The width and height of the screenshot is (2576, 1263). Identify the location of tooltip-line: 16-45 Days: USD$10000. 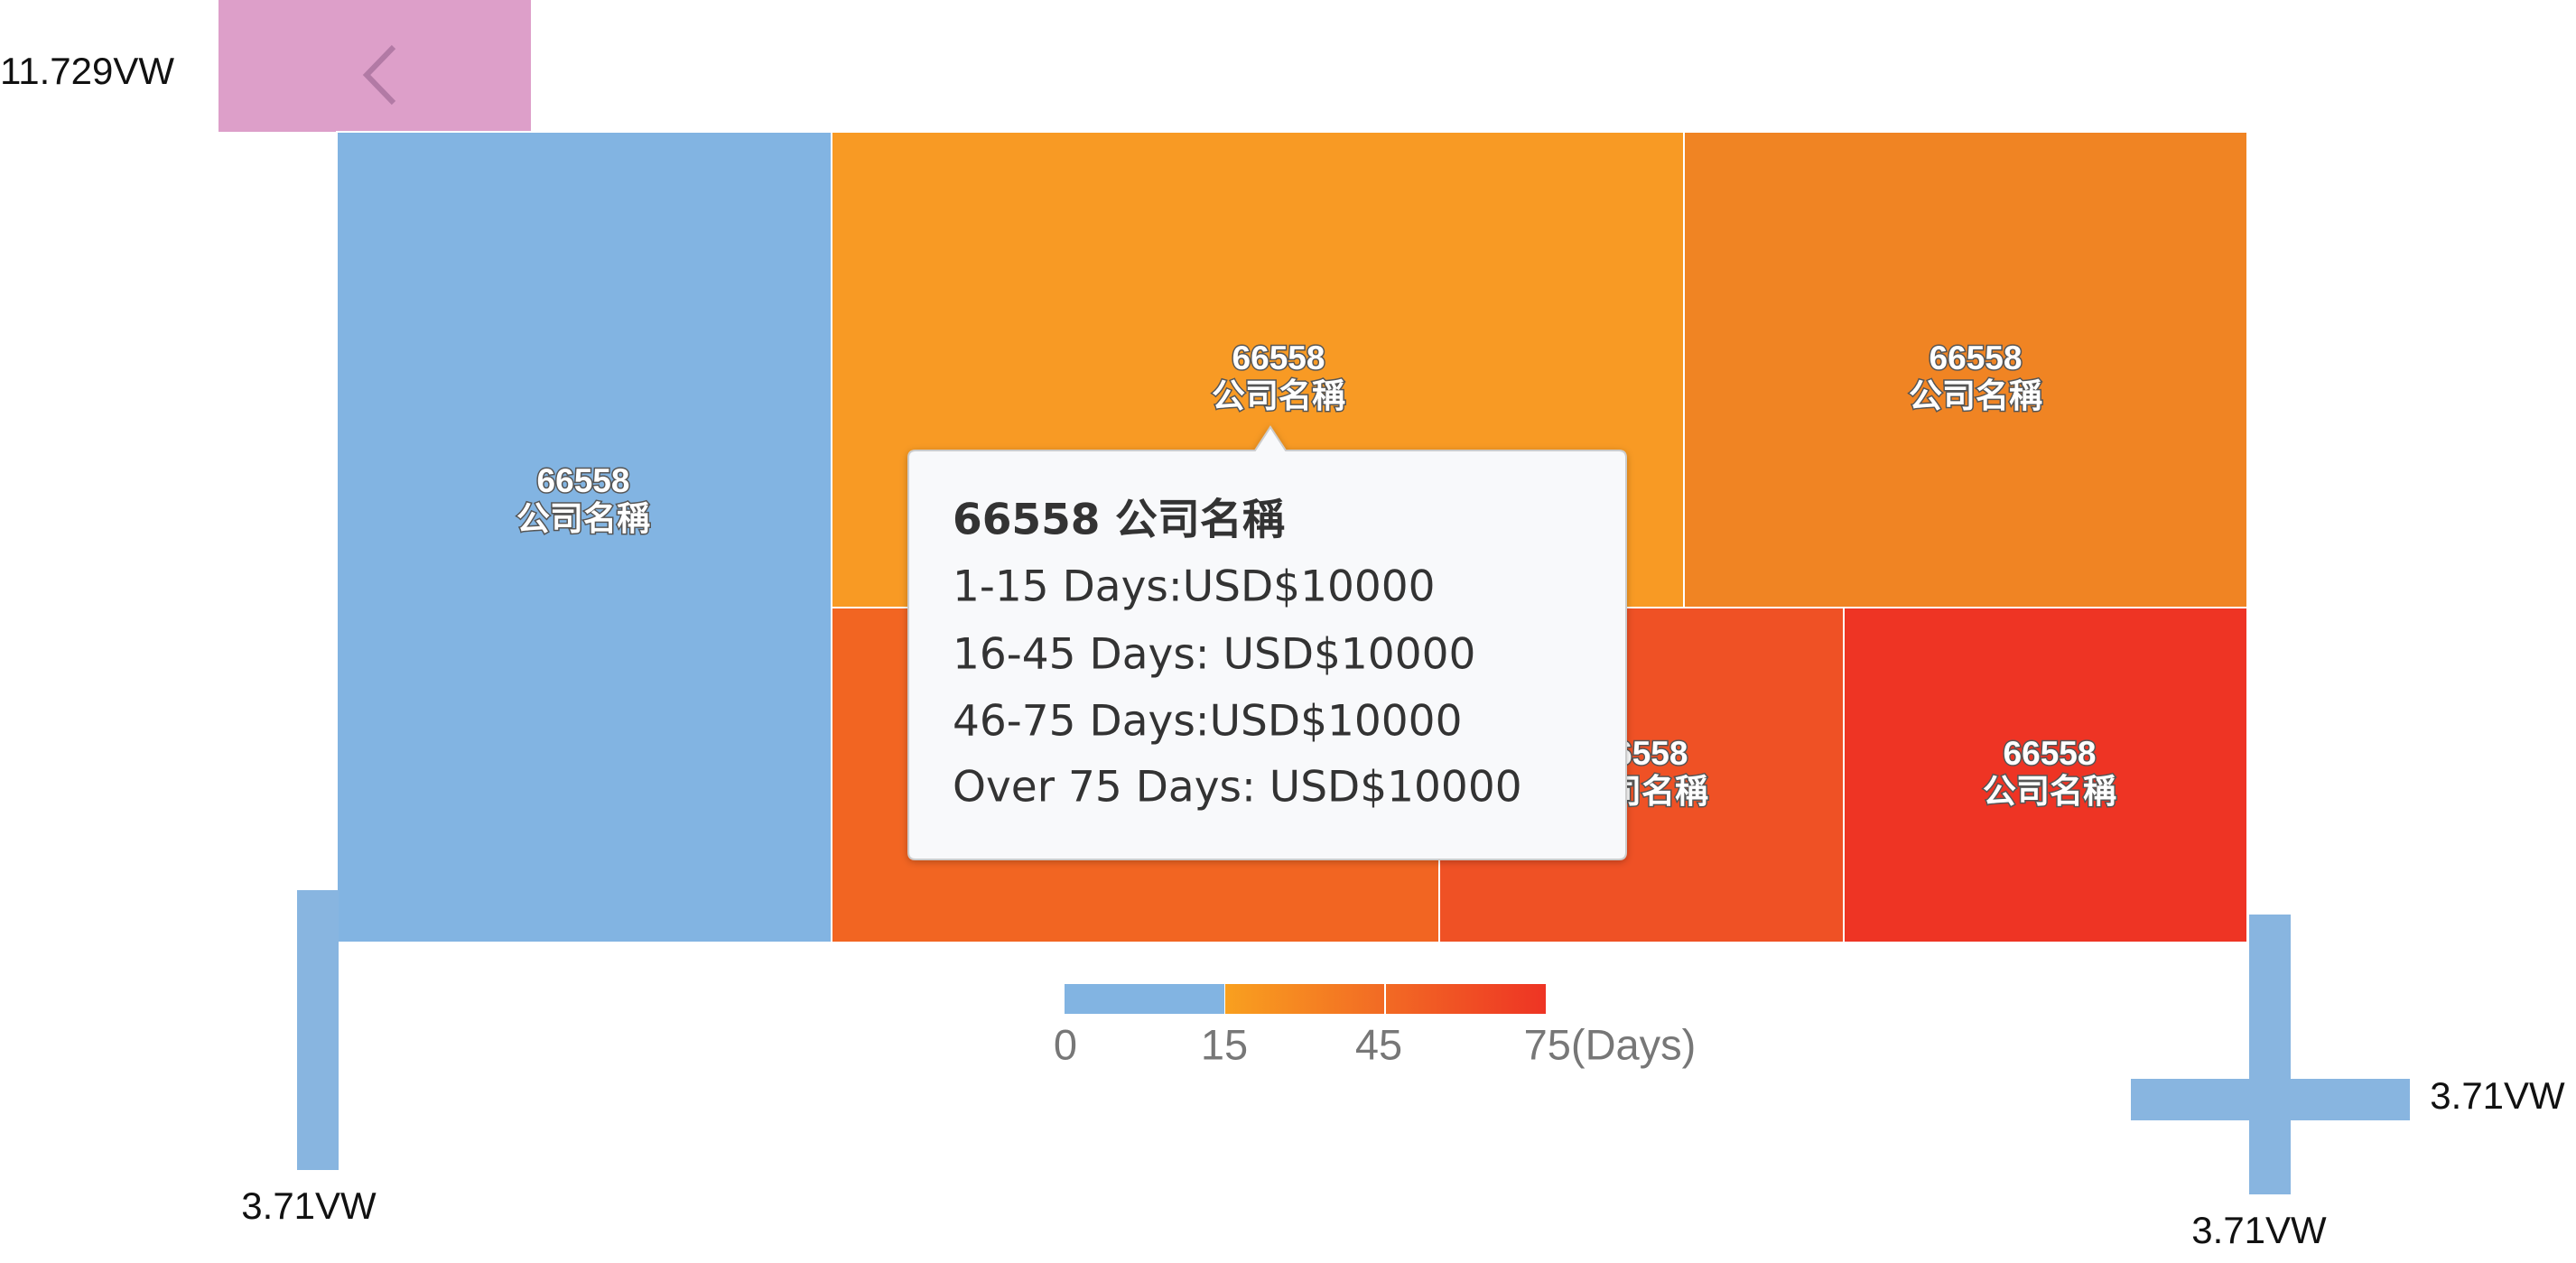
(1214, 655).